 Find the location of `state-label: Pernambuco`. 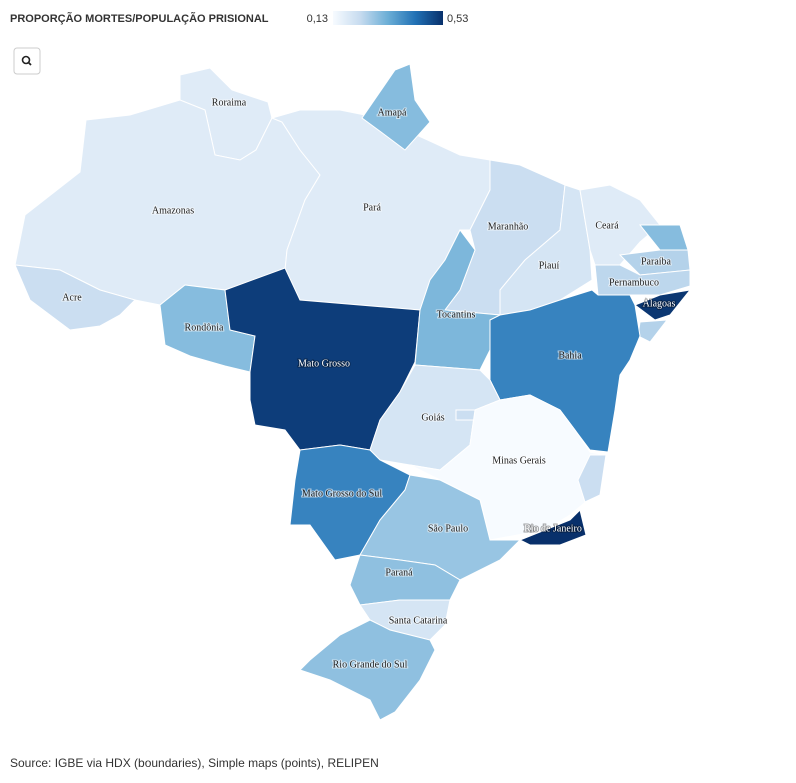

state-label: Pernambuco is located at coordinates (634, 282).